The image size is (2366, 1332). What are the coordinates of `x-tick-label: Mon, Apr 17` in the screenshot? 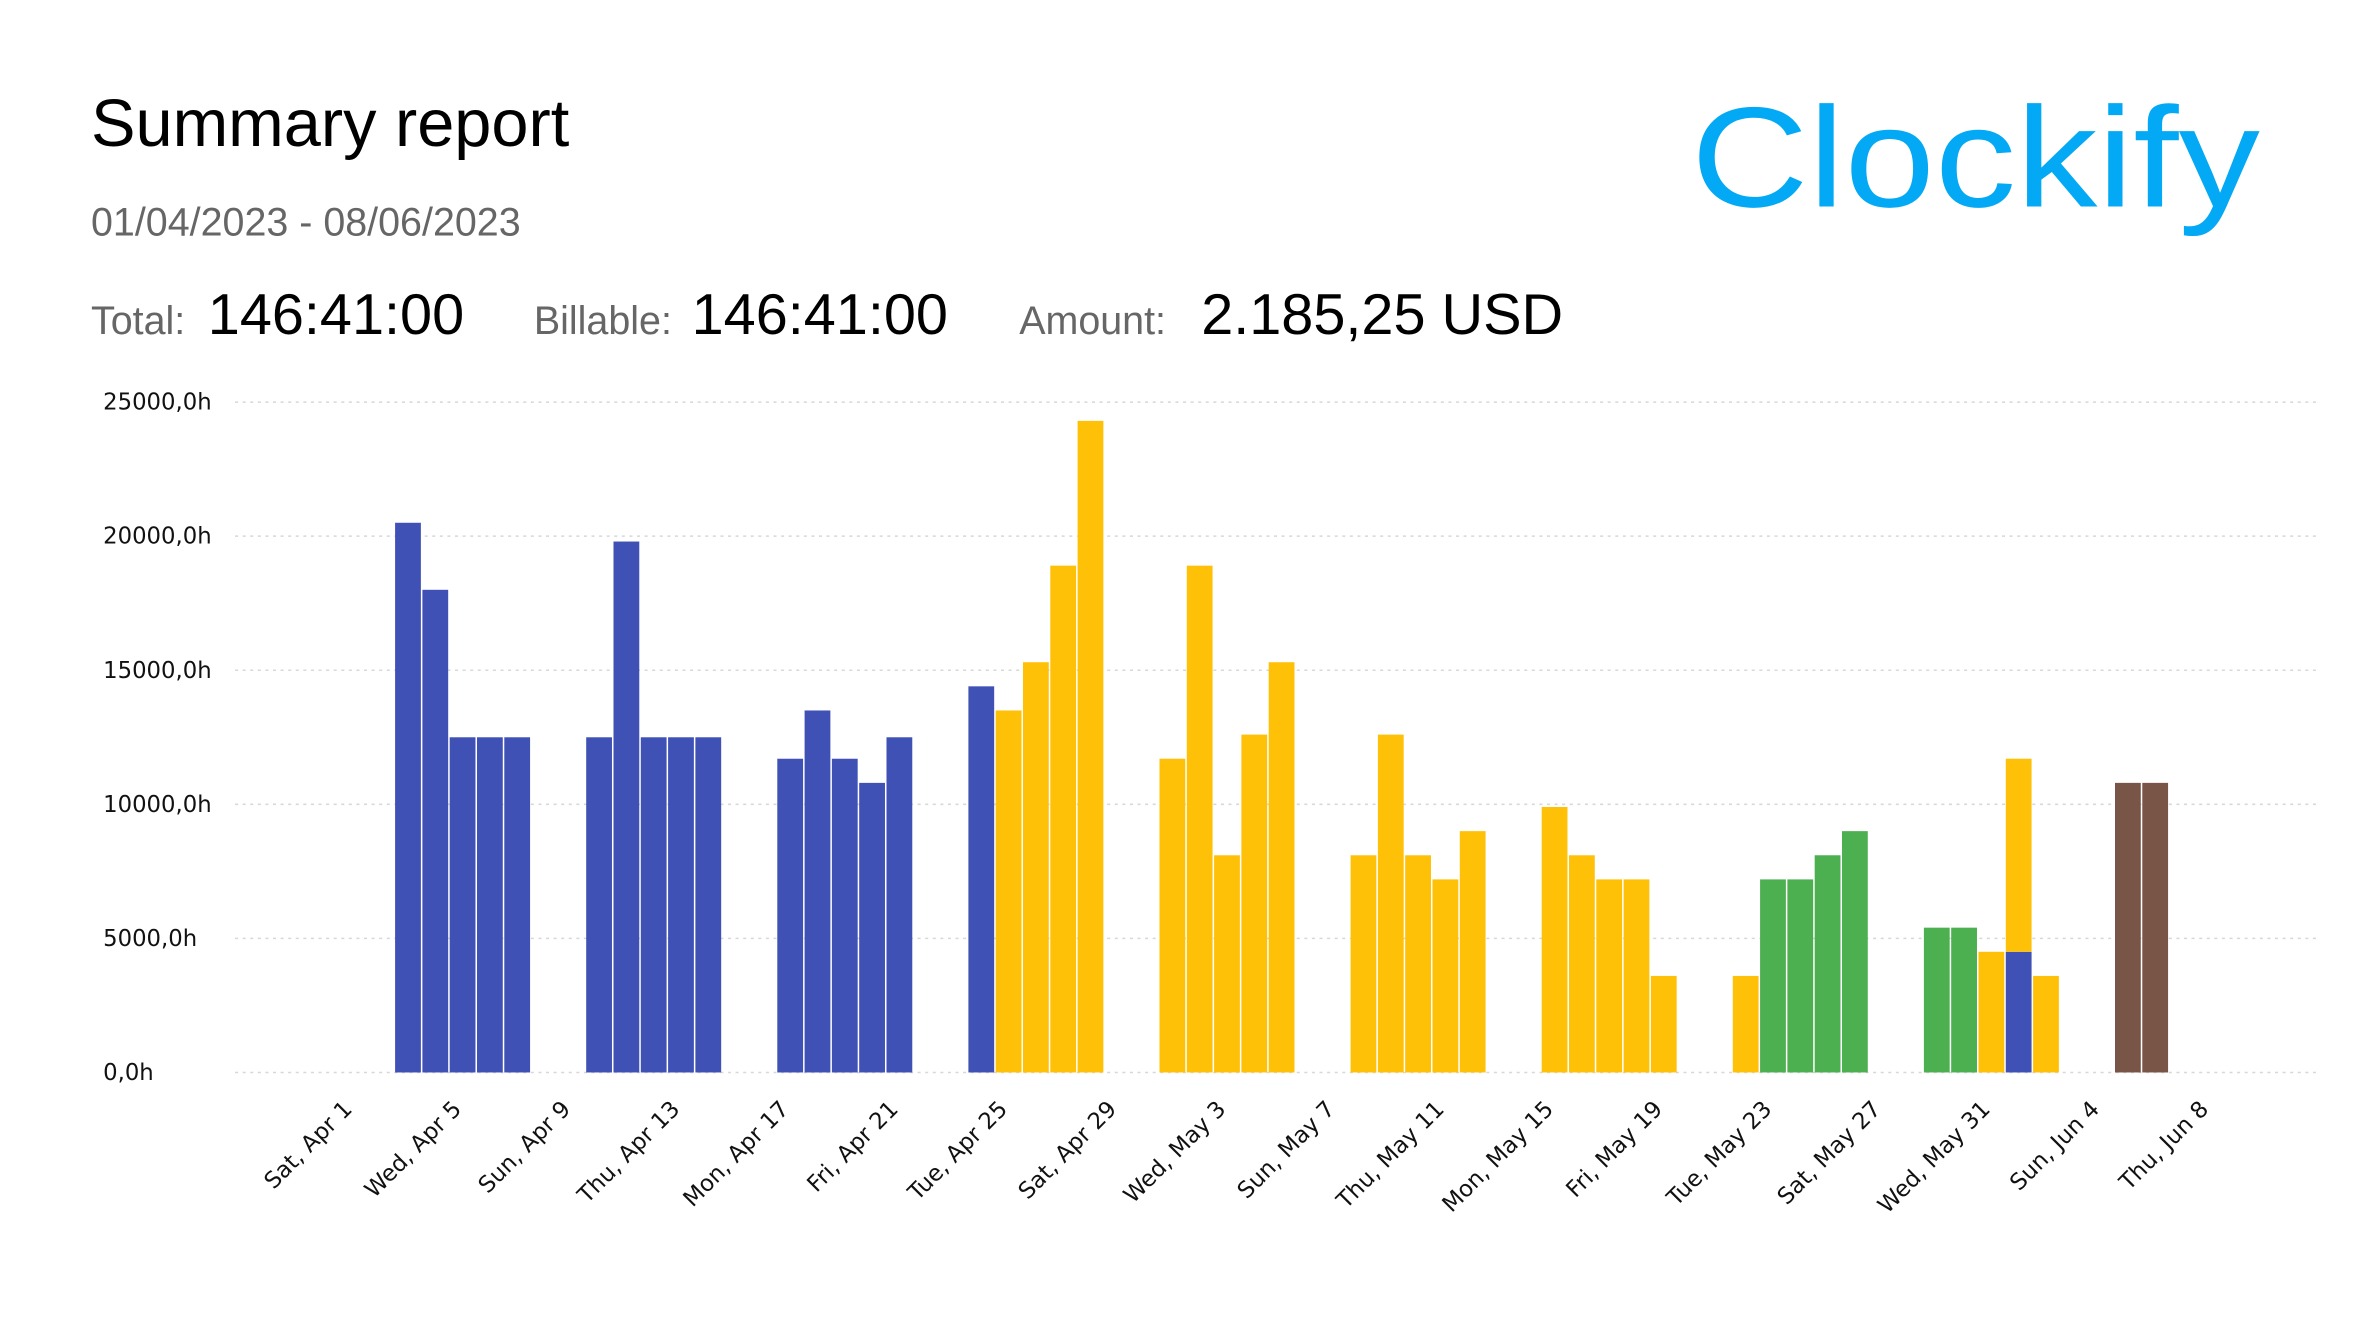 It's located at (736, 1154).